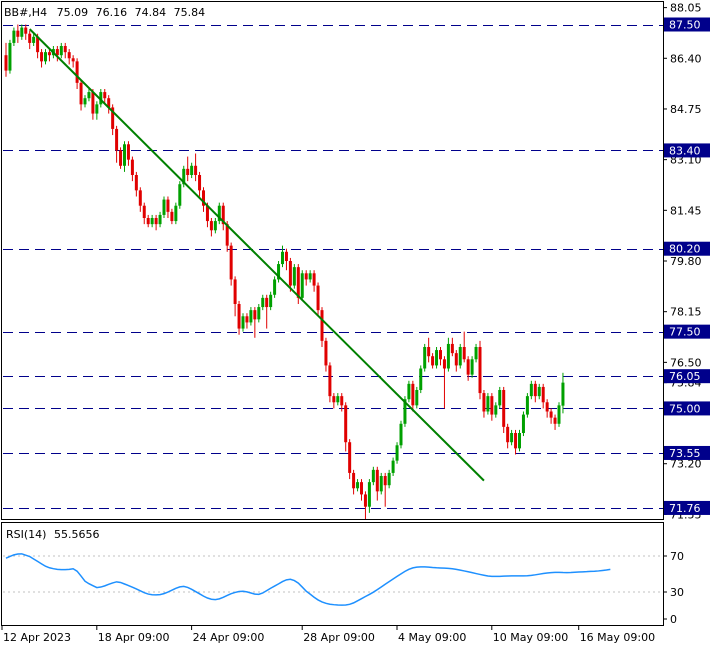  Describe the element at coordinates (677, 556) in the screenshot. I see `rsi-tick-label: 70` at that location.